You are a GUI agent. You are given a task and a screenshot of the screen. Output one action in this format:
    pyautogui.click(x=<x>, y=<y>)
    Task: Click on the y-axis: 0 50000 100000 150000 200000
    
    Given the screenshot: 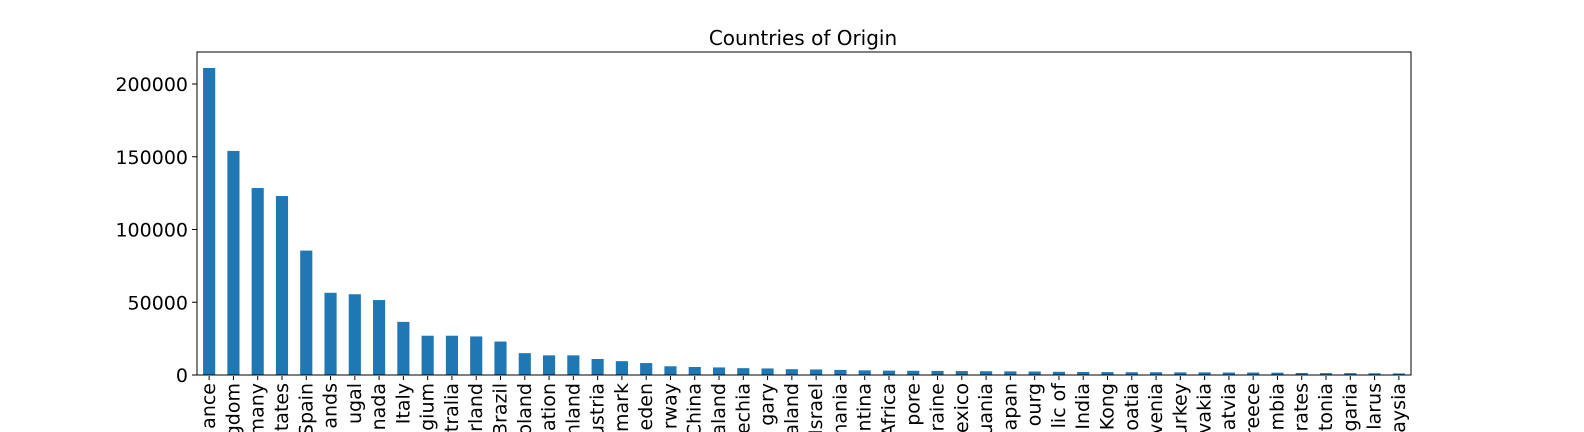 What is the action you would take?
    pyautogui.click(x=156, y=230)
    